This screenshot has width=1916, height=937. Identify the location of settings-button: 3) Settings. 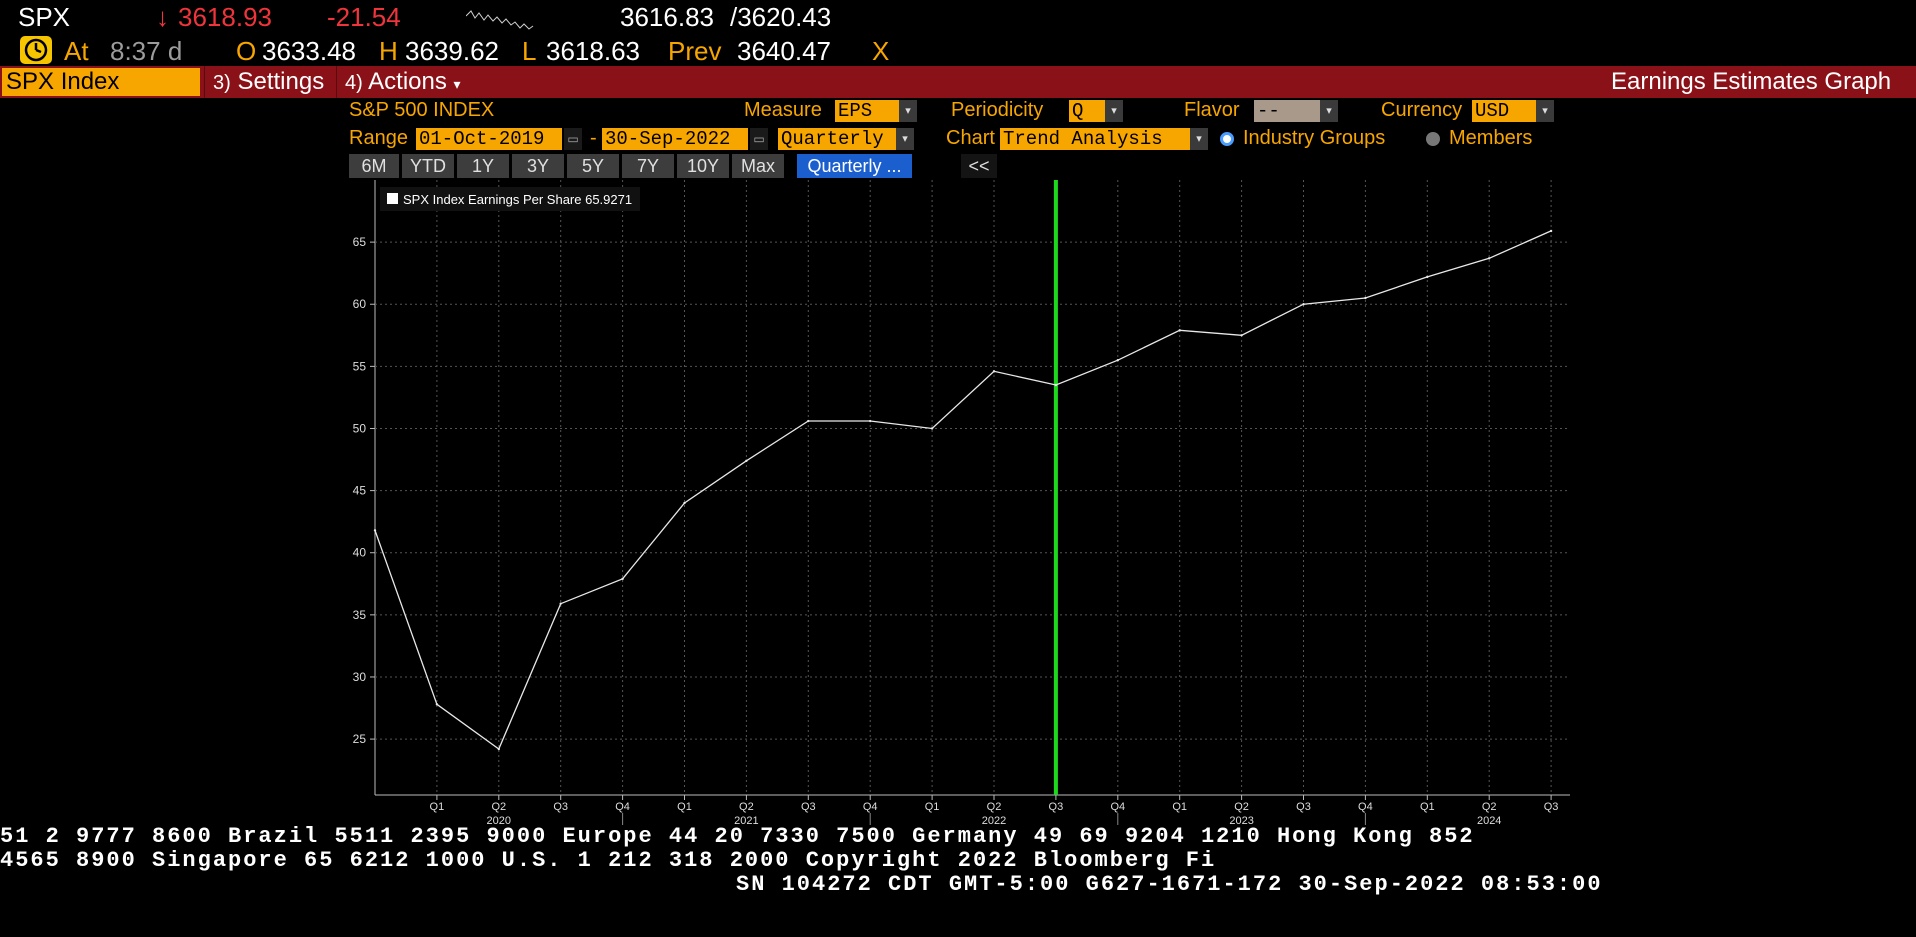
(268, 82).